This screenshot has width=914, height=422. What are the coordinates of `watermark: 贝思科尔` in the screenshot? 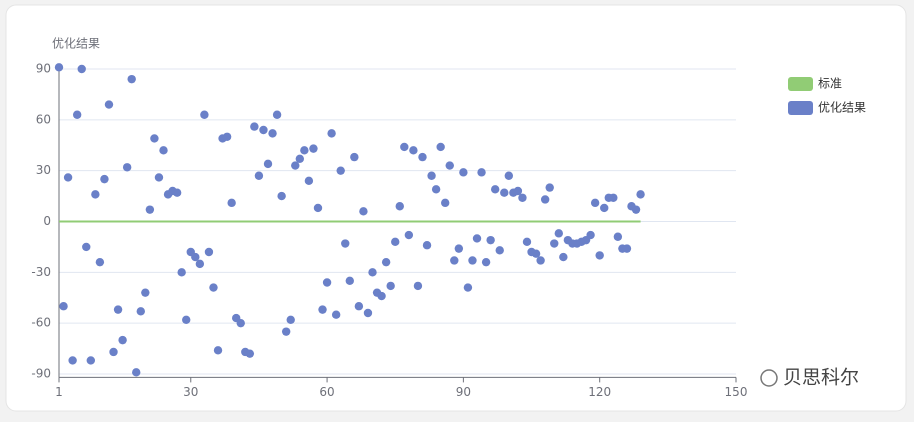 It's located at (809, 378).